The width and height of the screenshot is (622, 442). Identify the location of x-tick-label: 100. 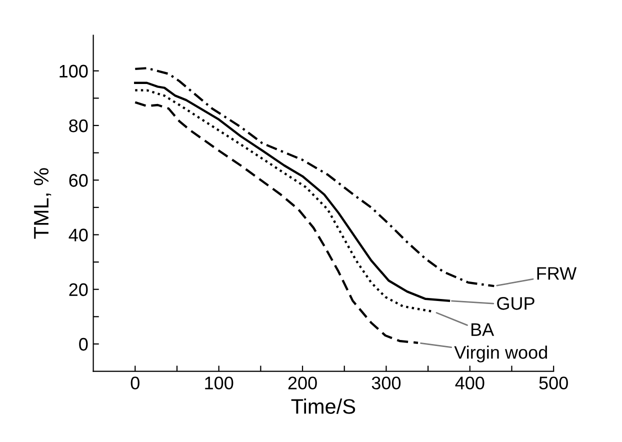
(219, 383).